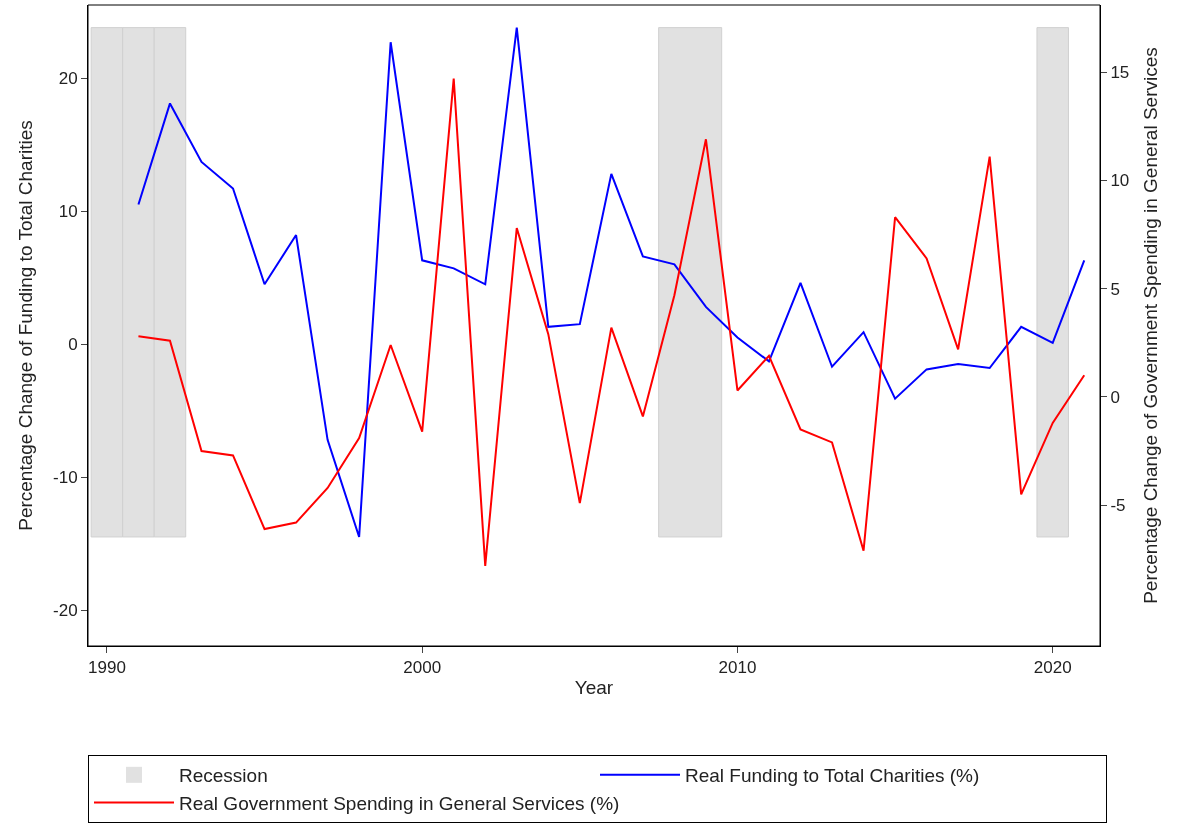  What do you see at coordinates (594, 688) in the screenshot?
I see `x-axis-title: Year` at bounding box center [594, 688].